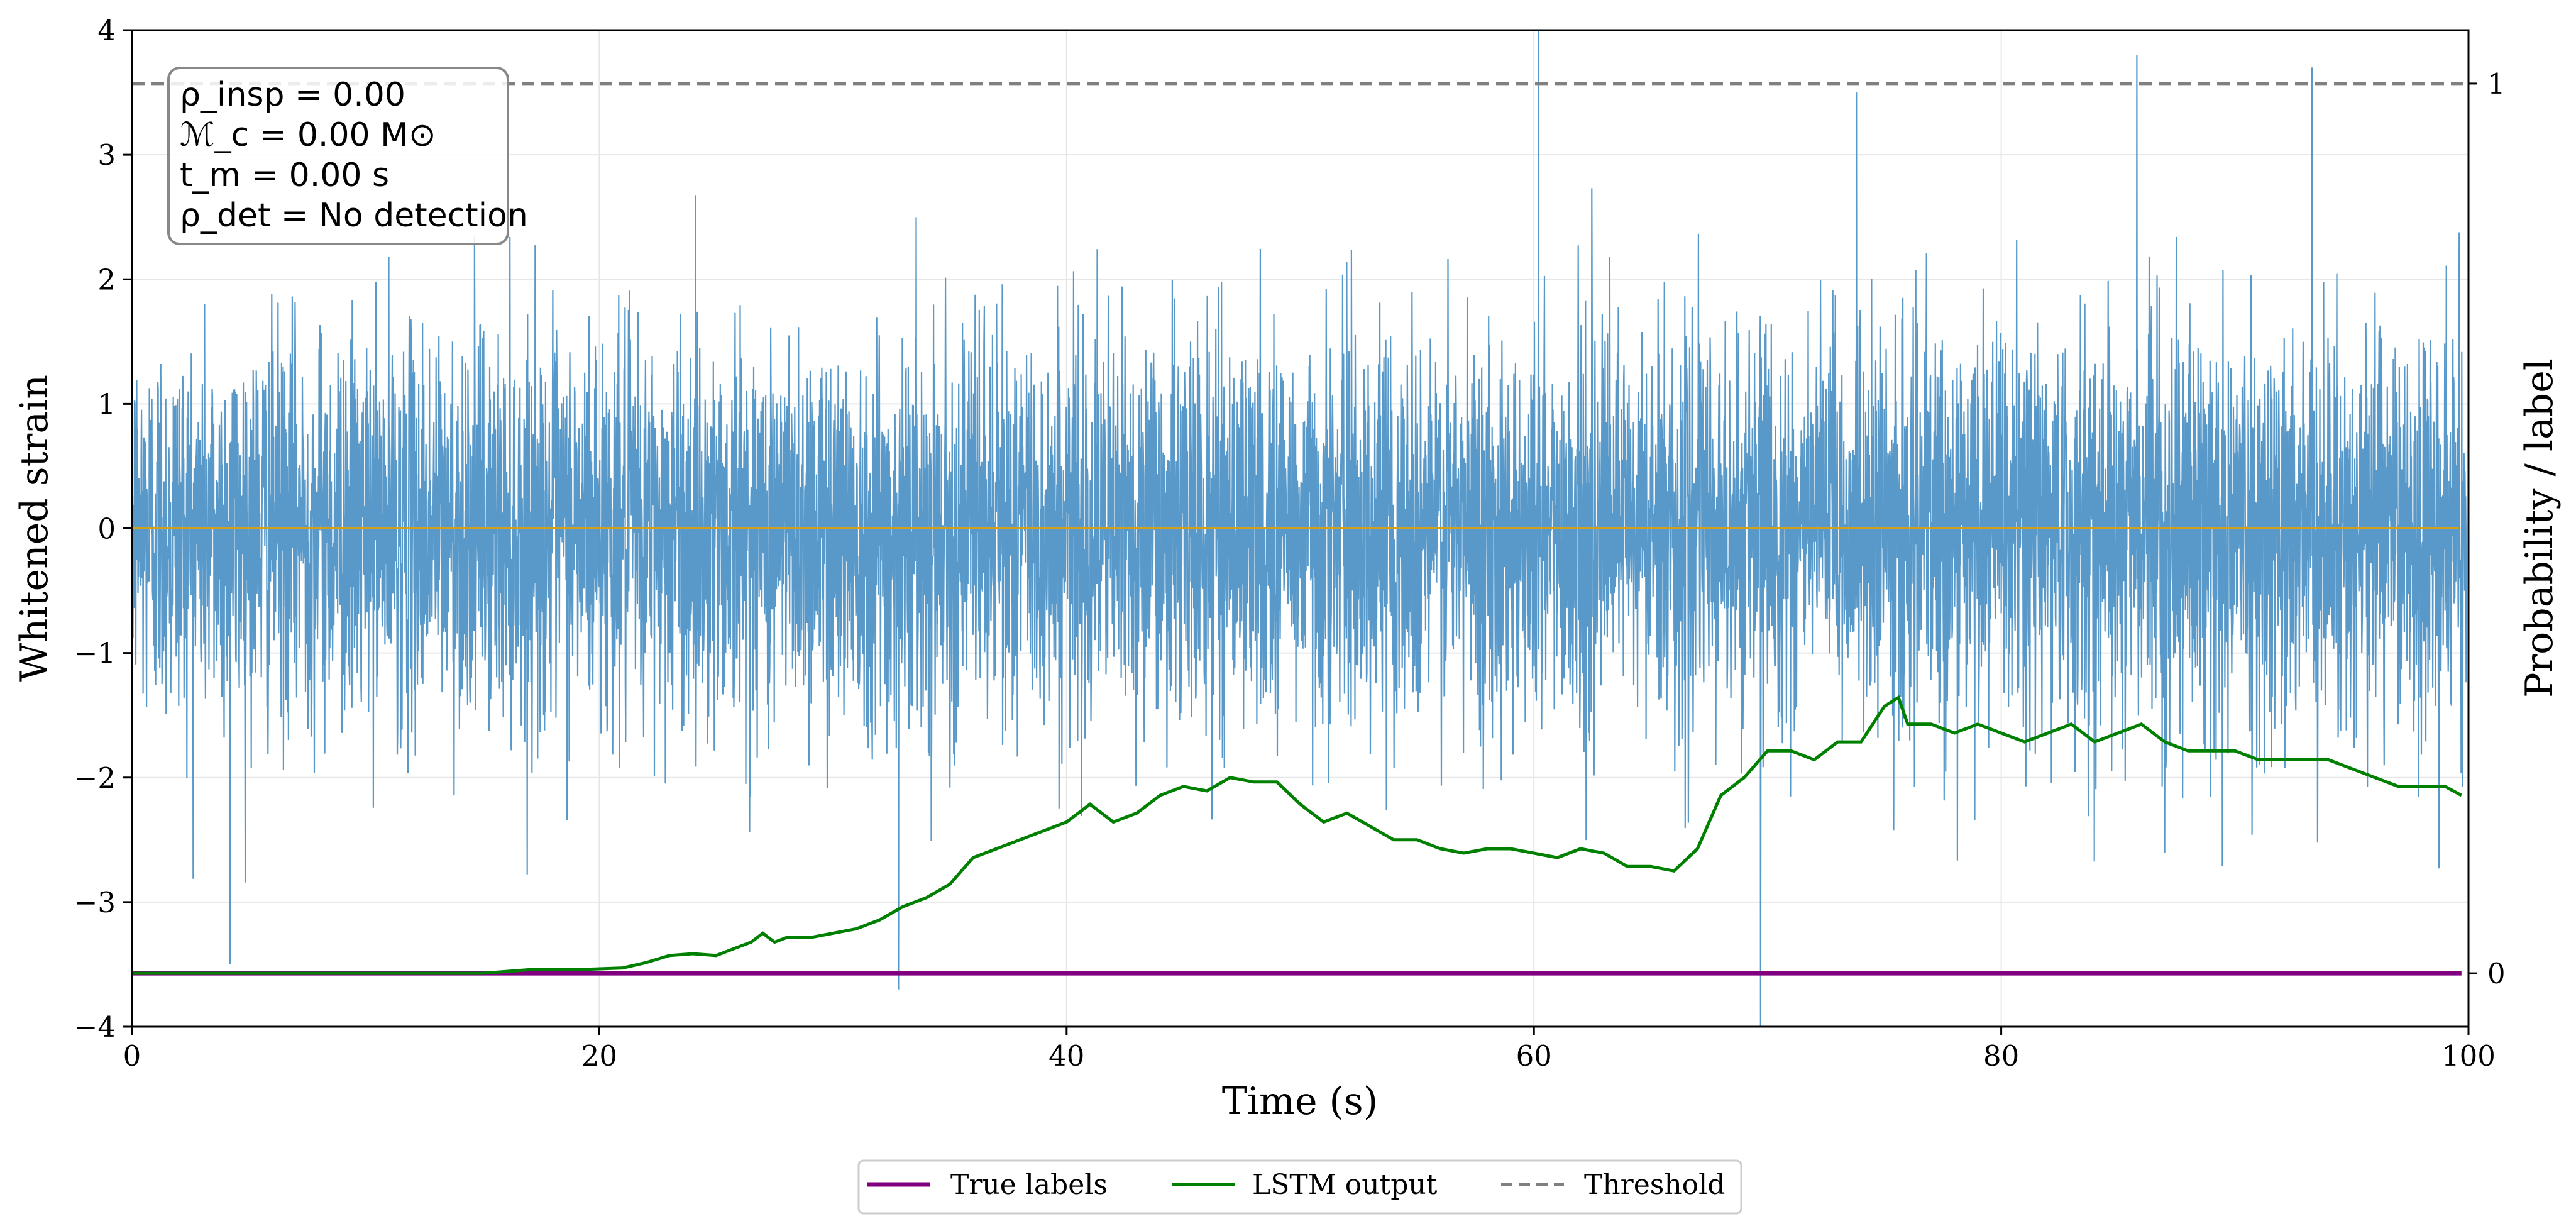  What do you see at coordinates (95, 903) in the screenshot?
I see `y-left-tick-label: −3` at bounding box center [95, 903].